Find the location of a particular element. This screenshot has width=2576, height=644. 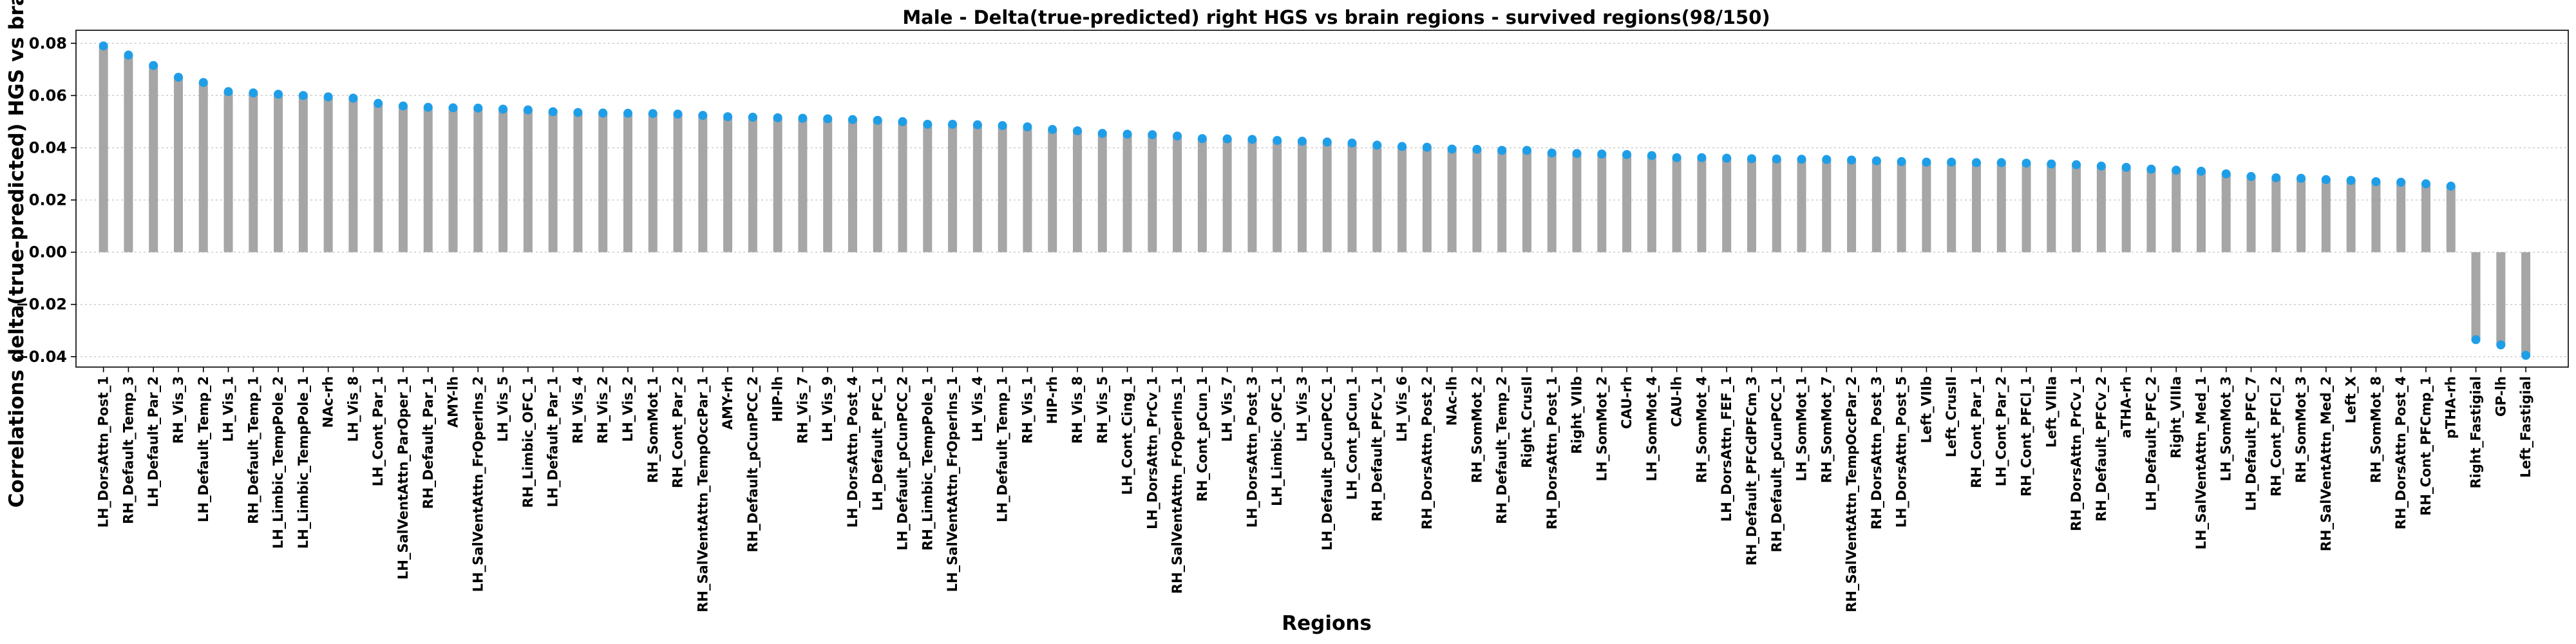

x-tick-label: HIP-rh is located at coordinates (1052, 400).